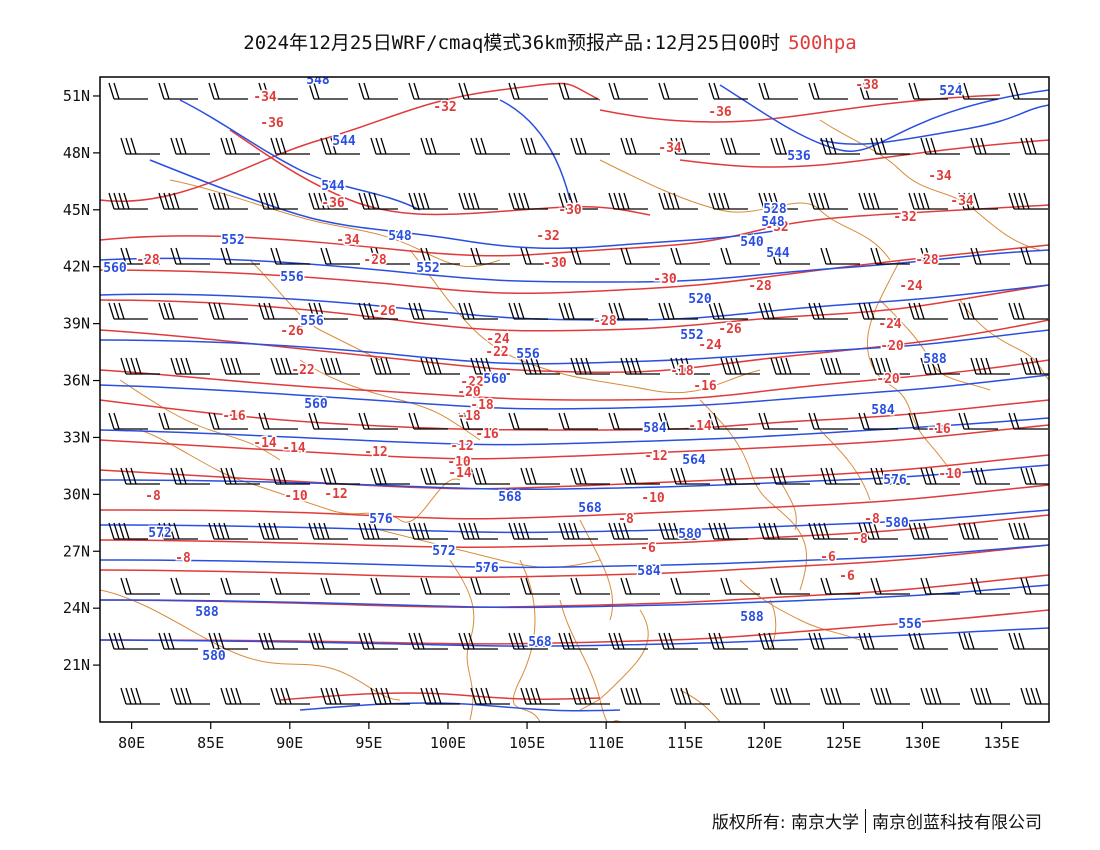  What do you see at coordinates (400, 236) in the screenshot?
I see `height-label: 548` at bounding box center [400, 236].